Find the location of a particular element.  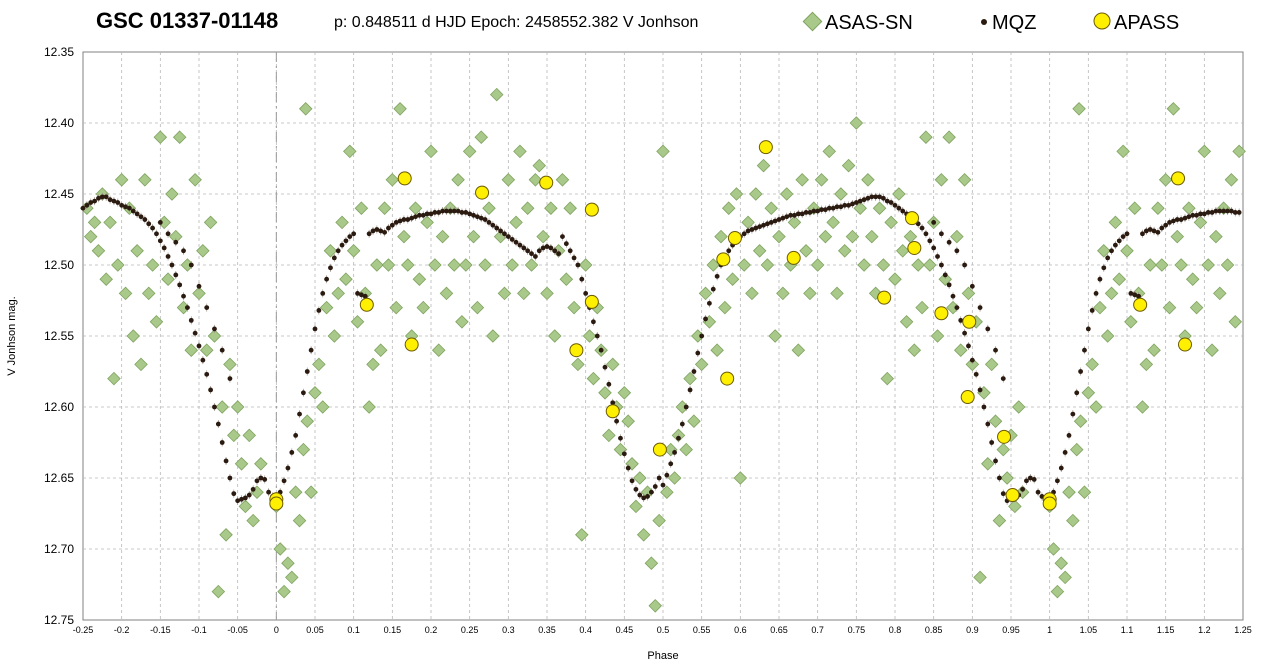

legend-label-apass: APASS is located at coordinates (1146, 23).